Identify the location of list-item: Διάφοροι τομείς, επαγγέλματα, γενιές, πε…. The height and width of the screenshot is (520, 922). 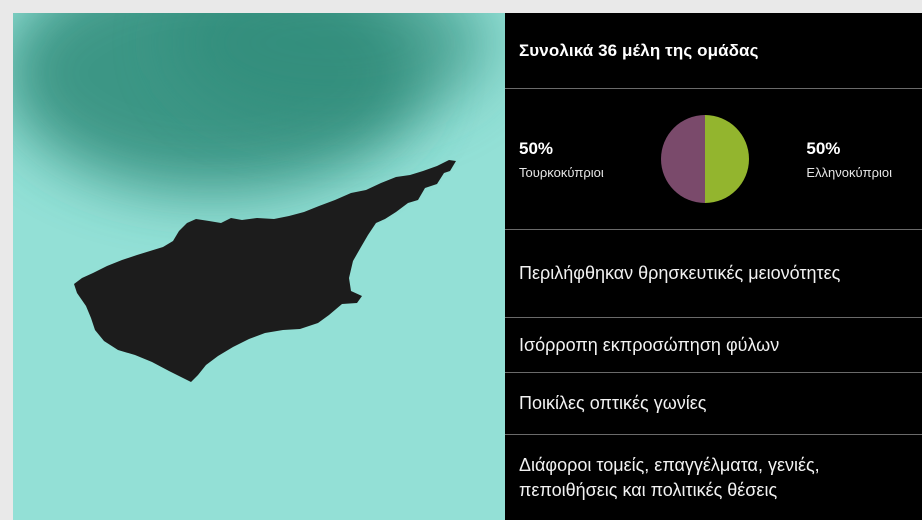
(713, 477).